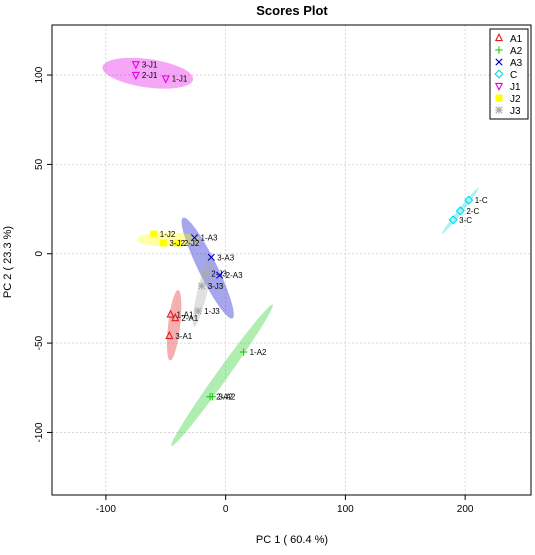 This screenshot has width=535, height=555. I want to click on point-label-2-c: 2-C, so click(472, 211).